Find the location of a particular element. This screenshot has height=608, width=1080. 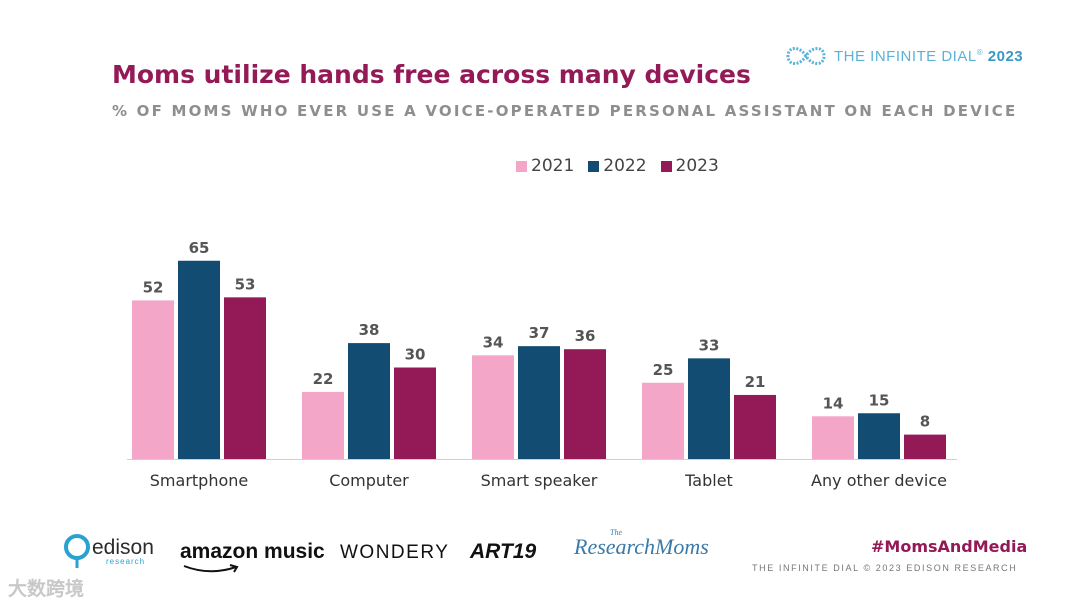

bar-any-other-device-2021 is located at coordinates (833, 437).